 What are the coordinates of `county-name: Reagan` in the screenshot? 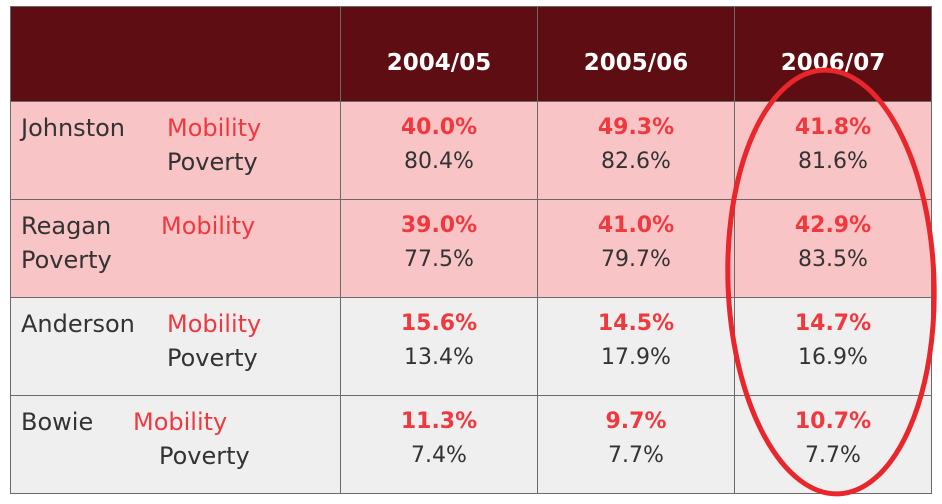 It's located at (66, 226).